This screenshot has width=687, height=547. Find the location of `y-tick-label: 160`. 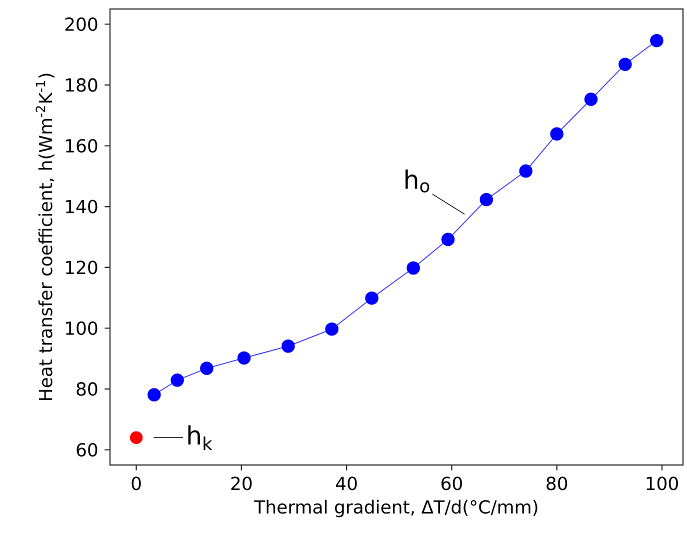

y-tick-label: 160 is located at coordinates (82, 145).